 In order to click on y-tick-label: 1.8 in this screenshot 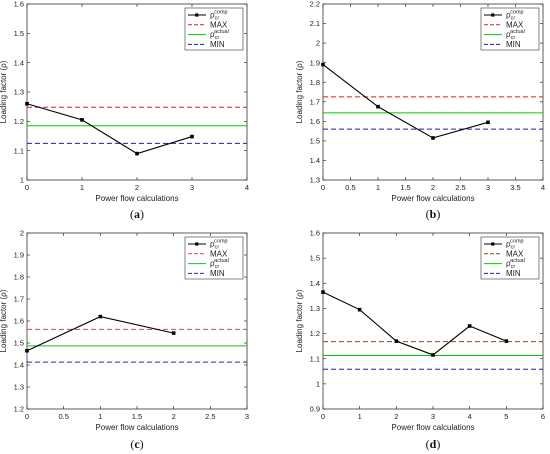, I will do `click(315, 82)`.